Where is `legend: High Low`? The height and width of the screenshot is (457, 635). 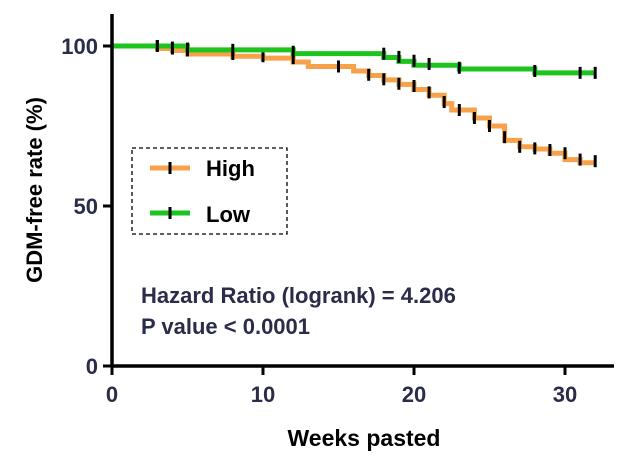
legend: High Low is located at coordinates (209, 191).